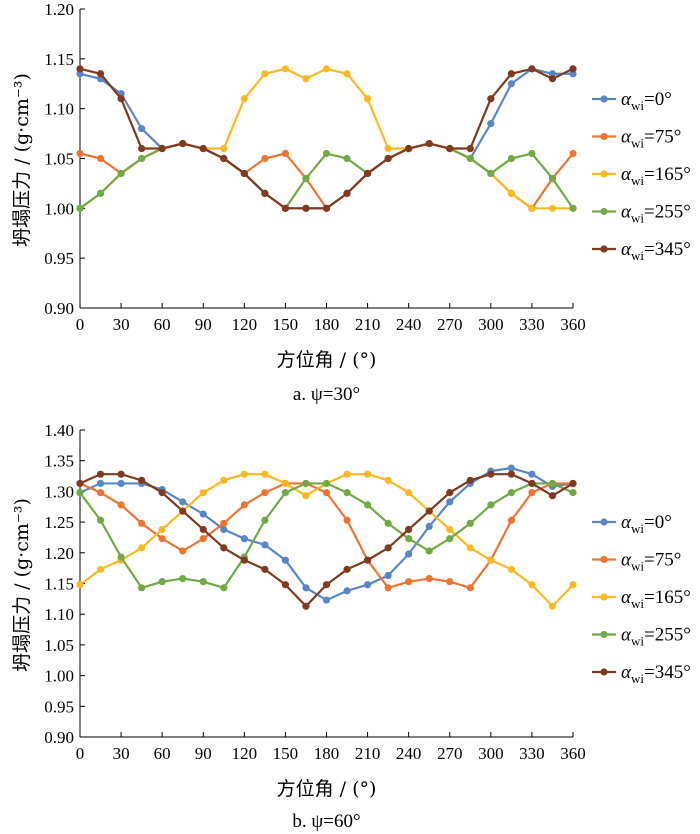  Describe the element at coordinates (59, 522) in the screenshot. I see `y-tick-label: 1.25` at that location.